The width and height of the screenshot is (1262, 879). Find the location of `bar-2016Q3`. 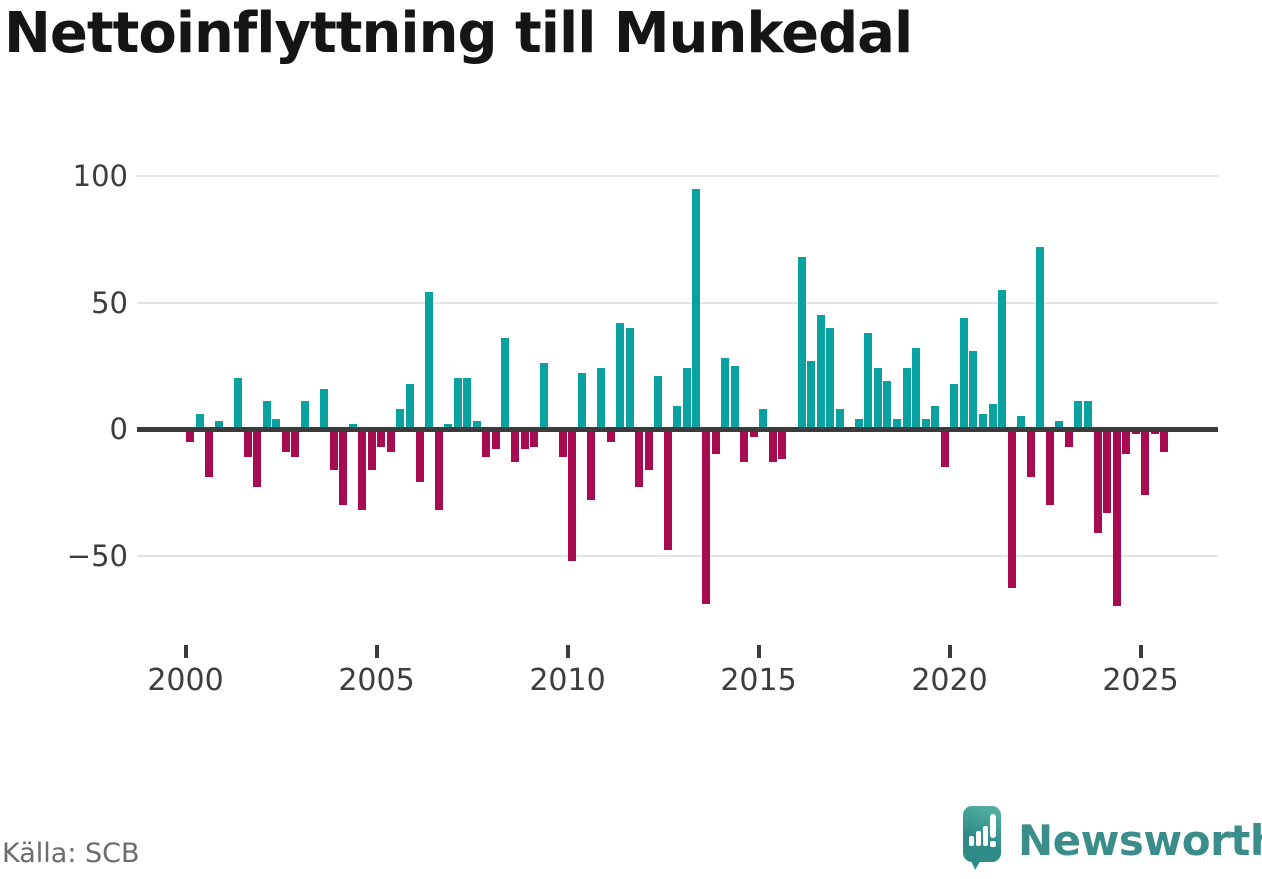

bar-2016Q3 is located at coordinates (820, 372).